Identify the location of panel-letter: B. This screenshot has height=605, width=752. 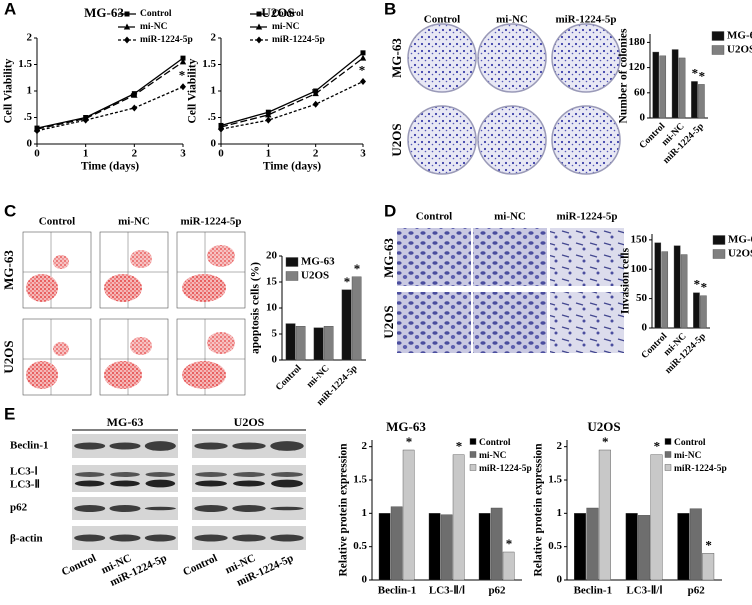
(390, 9).